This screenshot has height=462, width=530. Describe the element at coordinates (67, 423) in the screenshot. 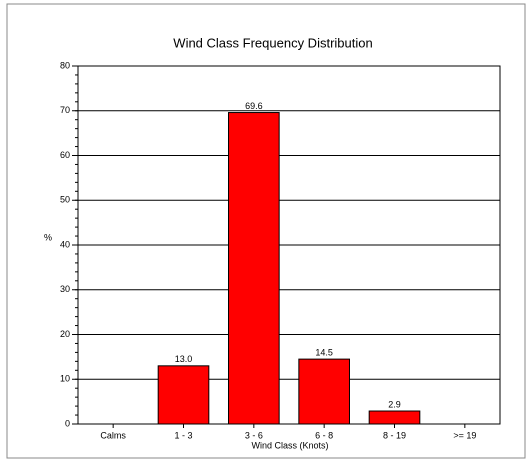

I see `y-tick-label: 0` at that location.